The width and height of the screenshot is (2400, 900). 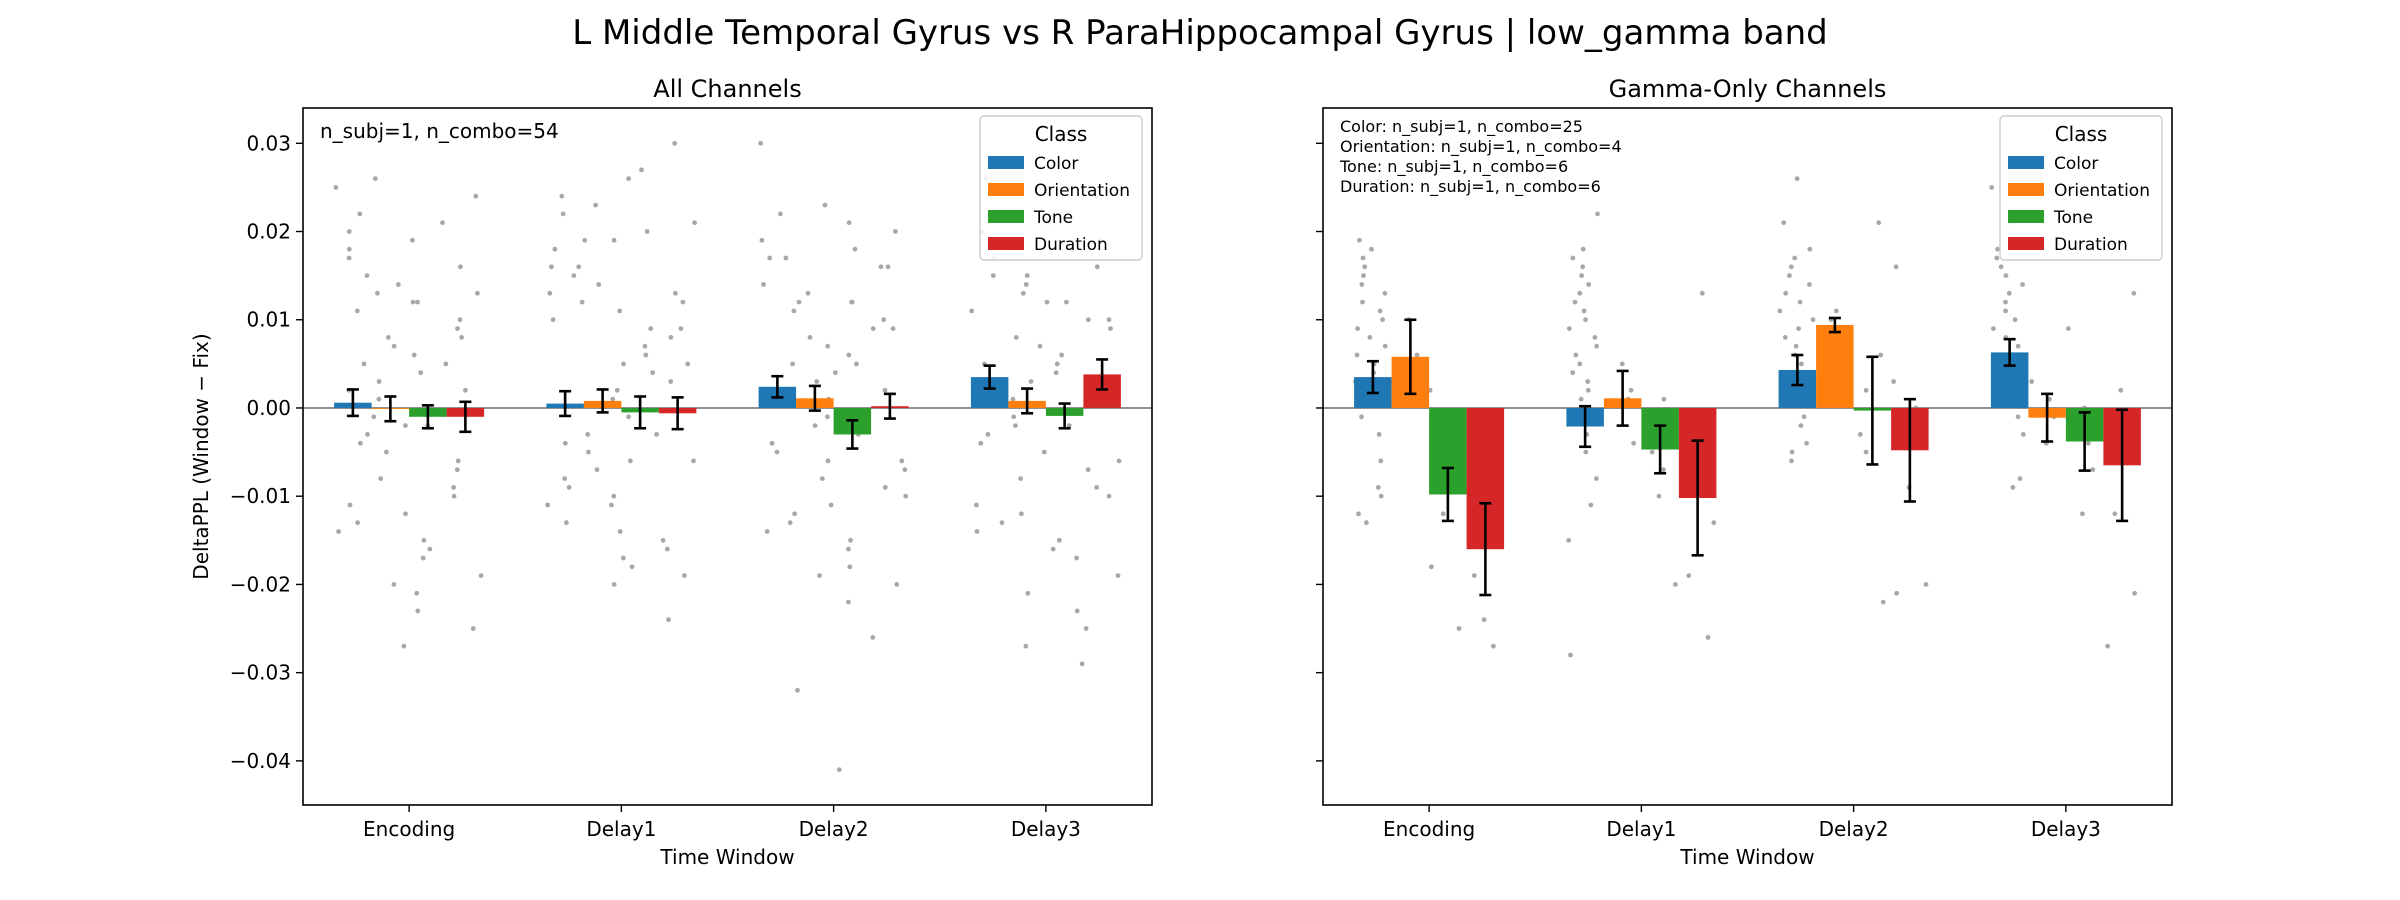 What do you see at coordinates (268, 232) in the screenshot?
I see `y-tick-label: 0.02` at bounding box center [268, 232].